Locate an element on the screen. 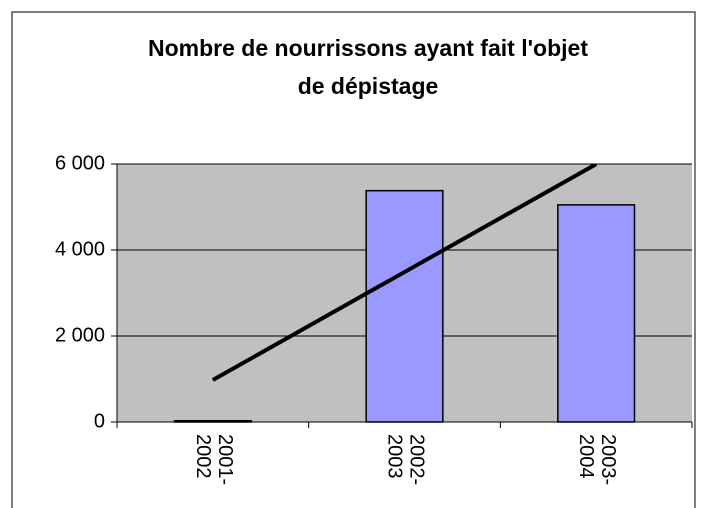 The width and height of the screenshot is (703, 508). chart-title: de dépistage is located at coordinates (368, 86).